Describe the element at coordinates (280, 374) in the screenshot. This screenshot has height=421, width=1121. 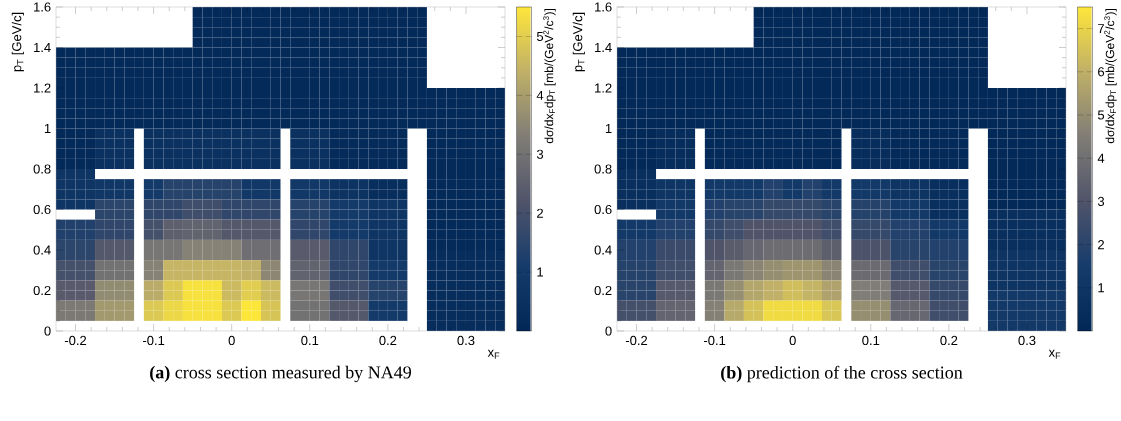
I see `text: (a) cross section measured by NA49` at that location.